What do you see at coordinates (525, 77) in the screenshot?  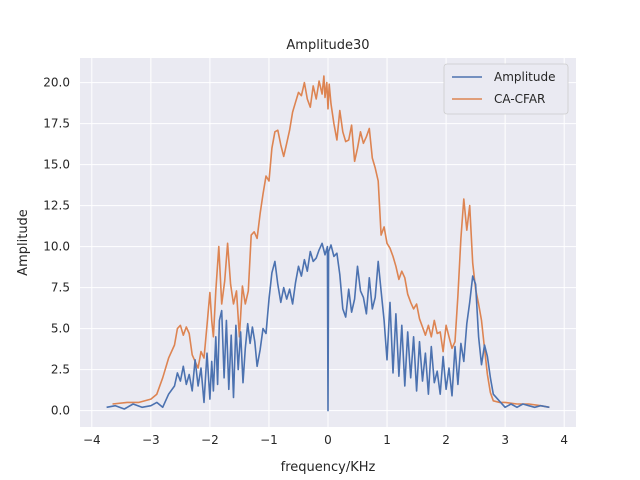 I see `legend-label-amplitude: Amplitude` at bounding box center [525, 77].